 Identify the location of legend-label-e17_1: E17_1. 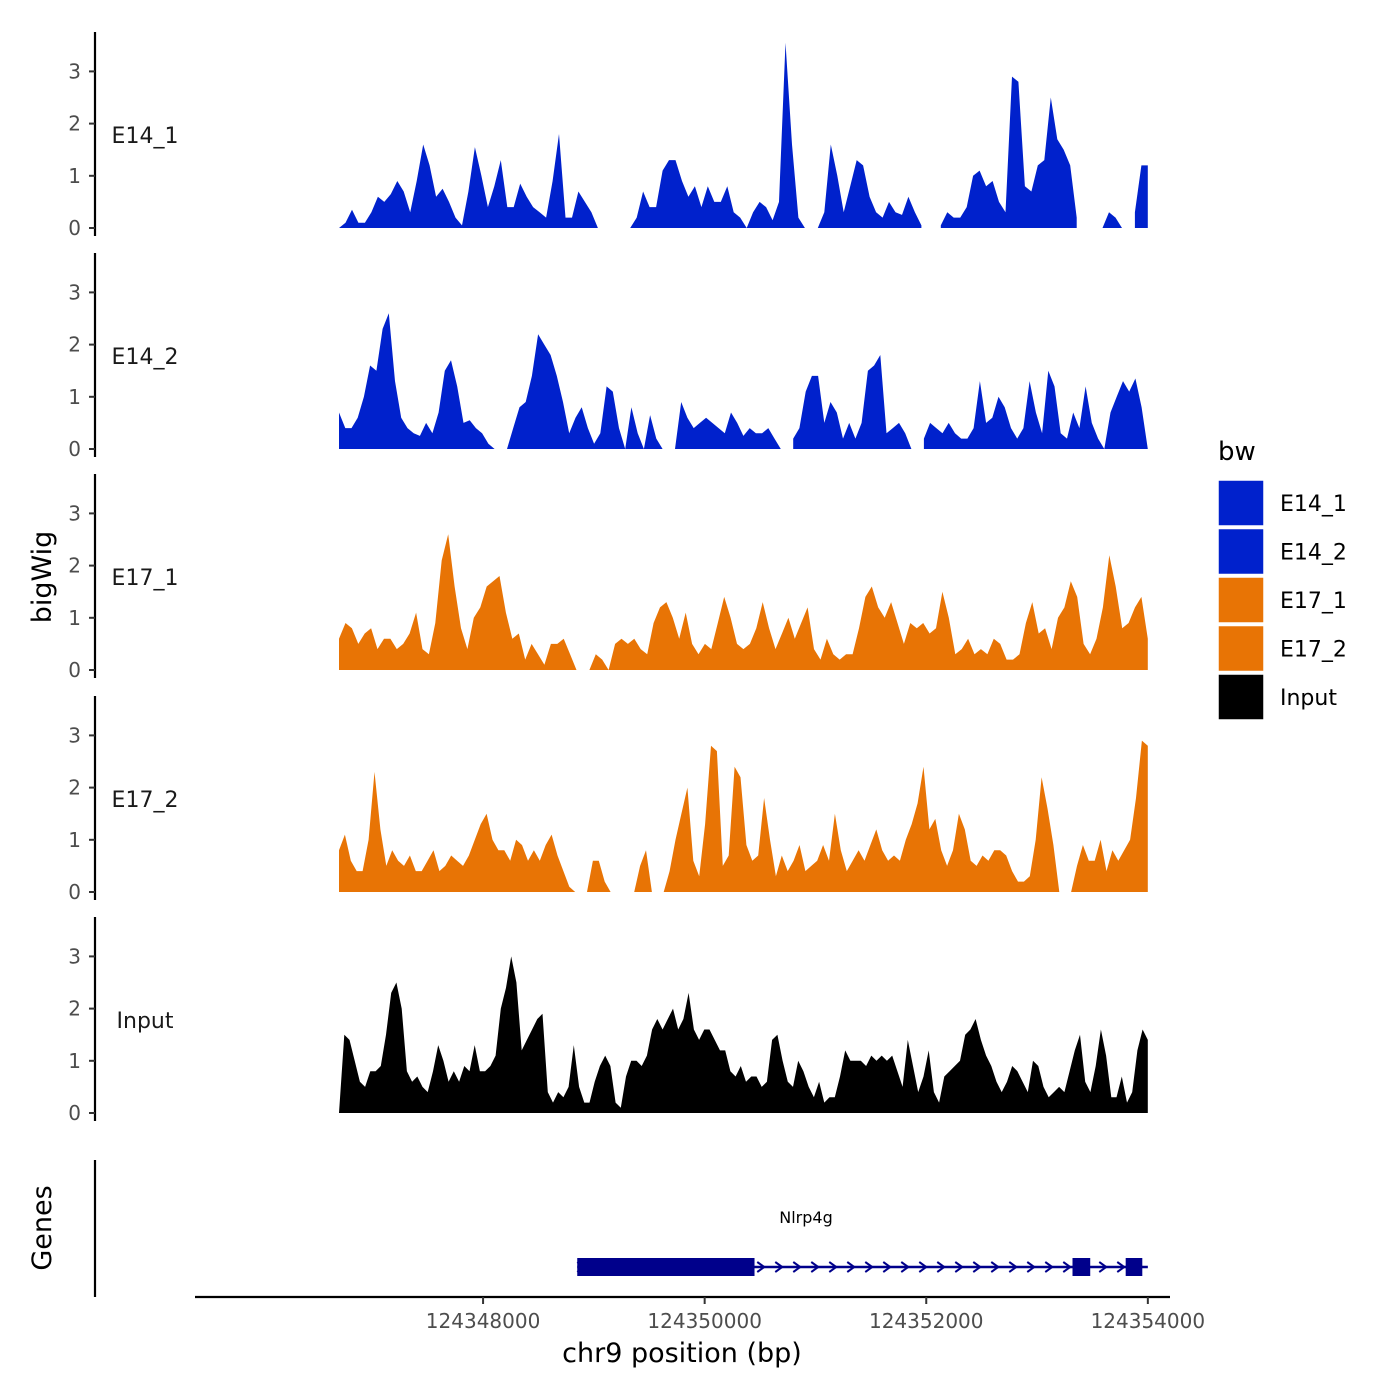
(1313, 601).